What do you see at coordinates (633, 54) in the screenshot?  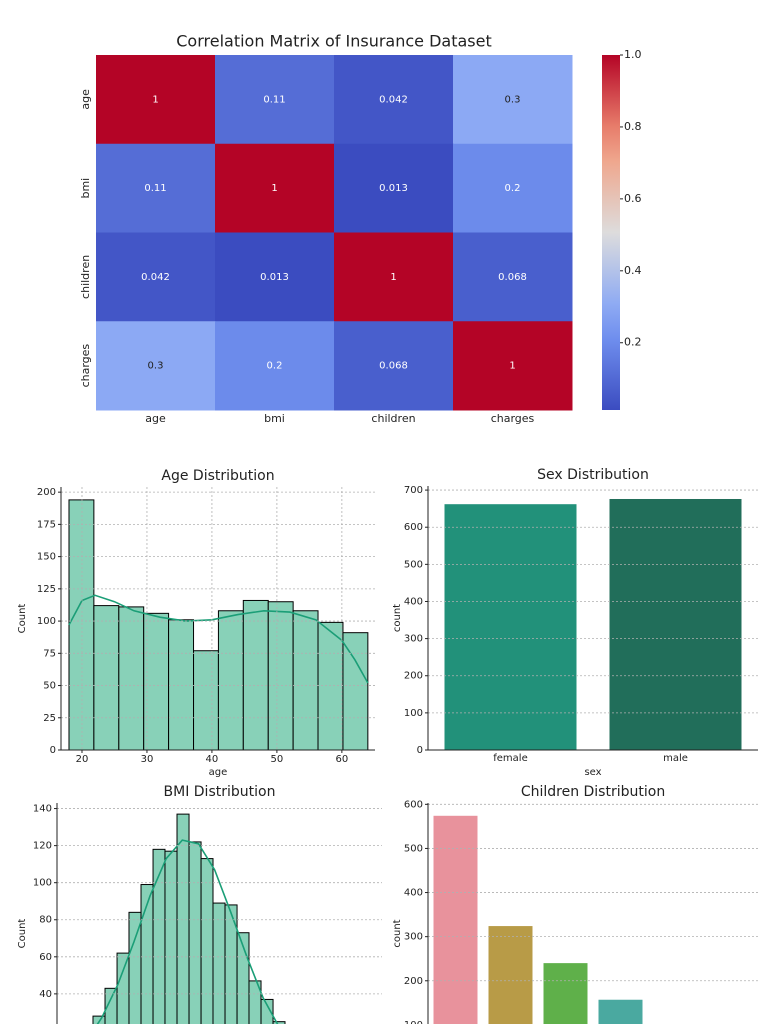 I see `colorbar-tick-label: 1.0` at bounding box center [633, 54].